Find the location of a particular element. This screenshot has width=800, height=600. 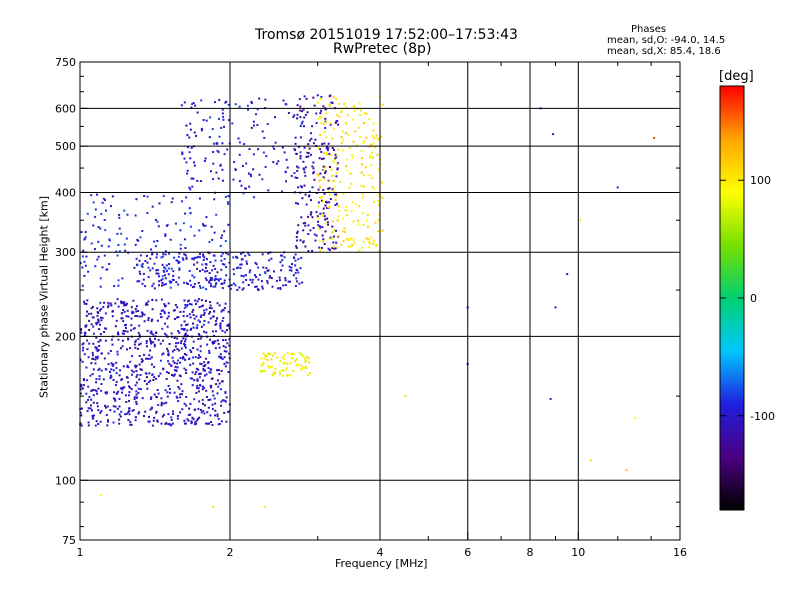

colorbar-unit: [deg] is located at coordinates (736, 76).